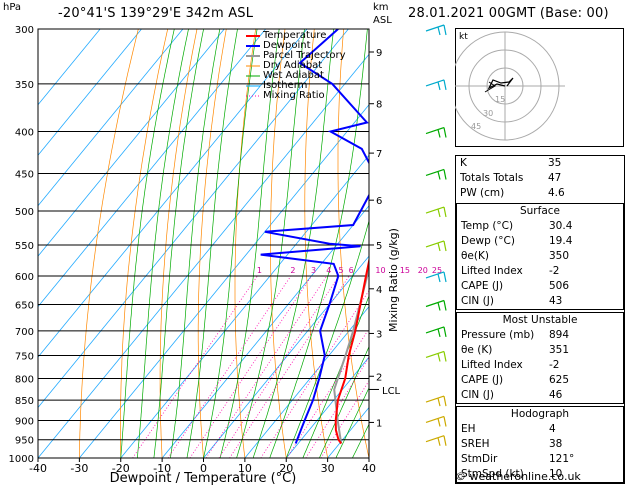 Image resolution: width=629 pixels, height=486 pixels. I want to click on x-tick-label: 40, so click(369, 468).